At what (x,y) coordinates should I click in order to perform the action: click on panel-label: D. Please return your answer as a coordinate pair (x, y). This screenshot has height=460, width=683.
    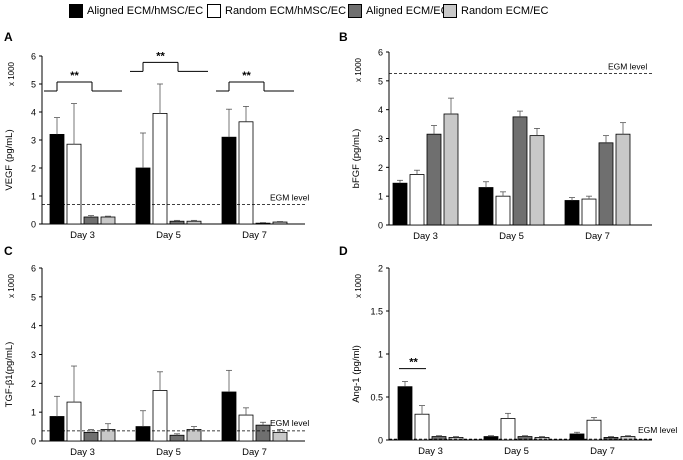
    Looking at the image, I should click on (343, 251).